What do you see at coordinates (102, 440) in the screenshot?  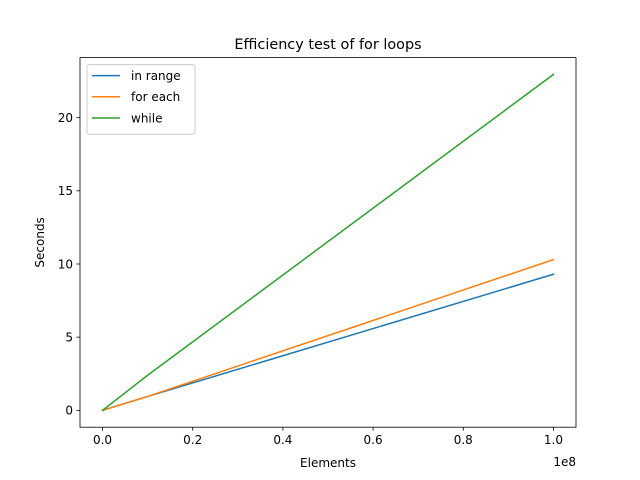 I see `x-tick-label: 0.0` at bounding box center [102, 440].